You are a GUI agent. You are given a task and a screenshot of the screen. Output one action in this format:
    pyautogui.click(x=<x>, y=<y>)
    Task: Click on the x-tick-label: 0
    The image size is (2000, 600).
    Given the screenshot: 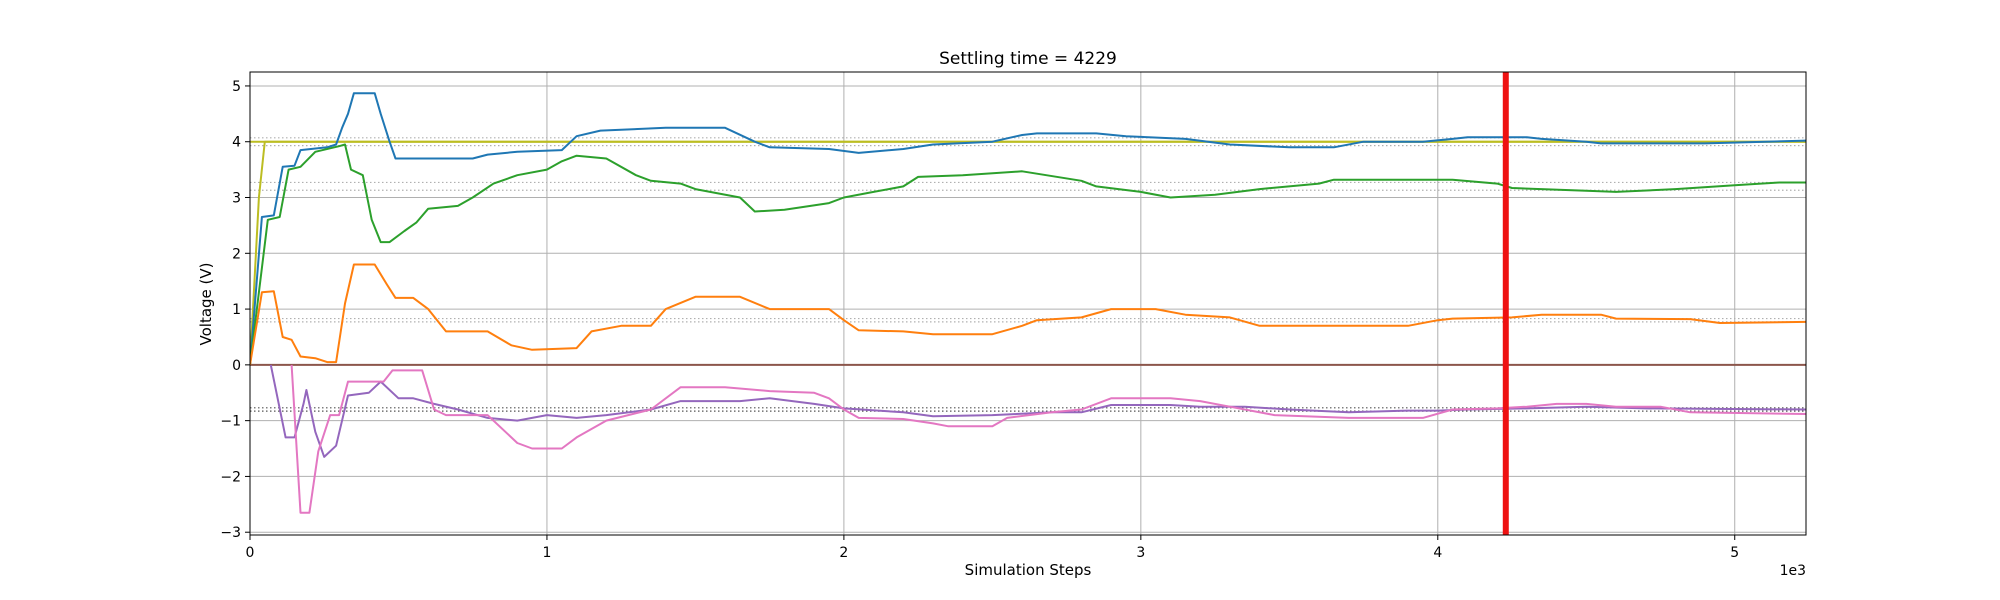 What is the action you would take?
    pyautogui.click(x=250, y=553)
    